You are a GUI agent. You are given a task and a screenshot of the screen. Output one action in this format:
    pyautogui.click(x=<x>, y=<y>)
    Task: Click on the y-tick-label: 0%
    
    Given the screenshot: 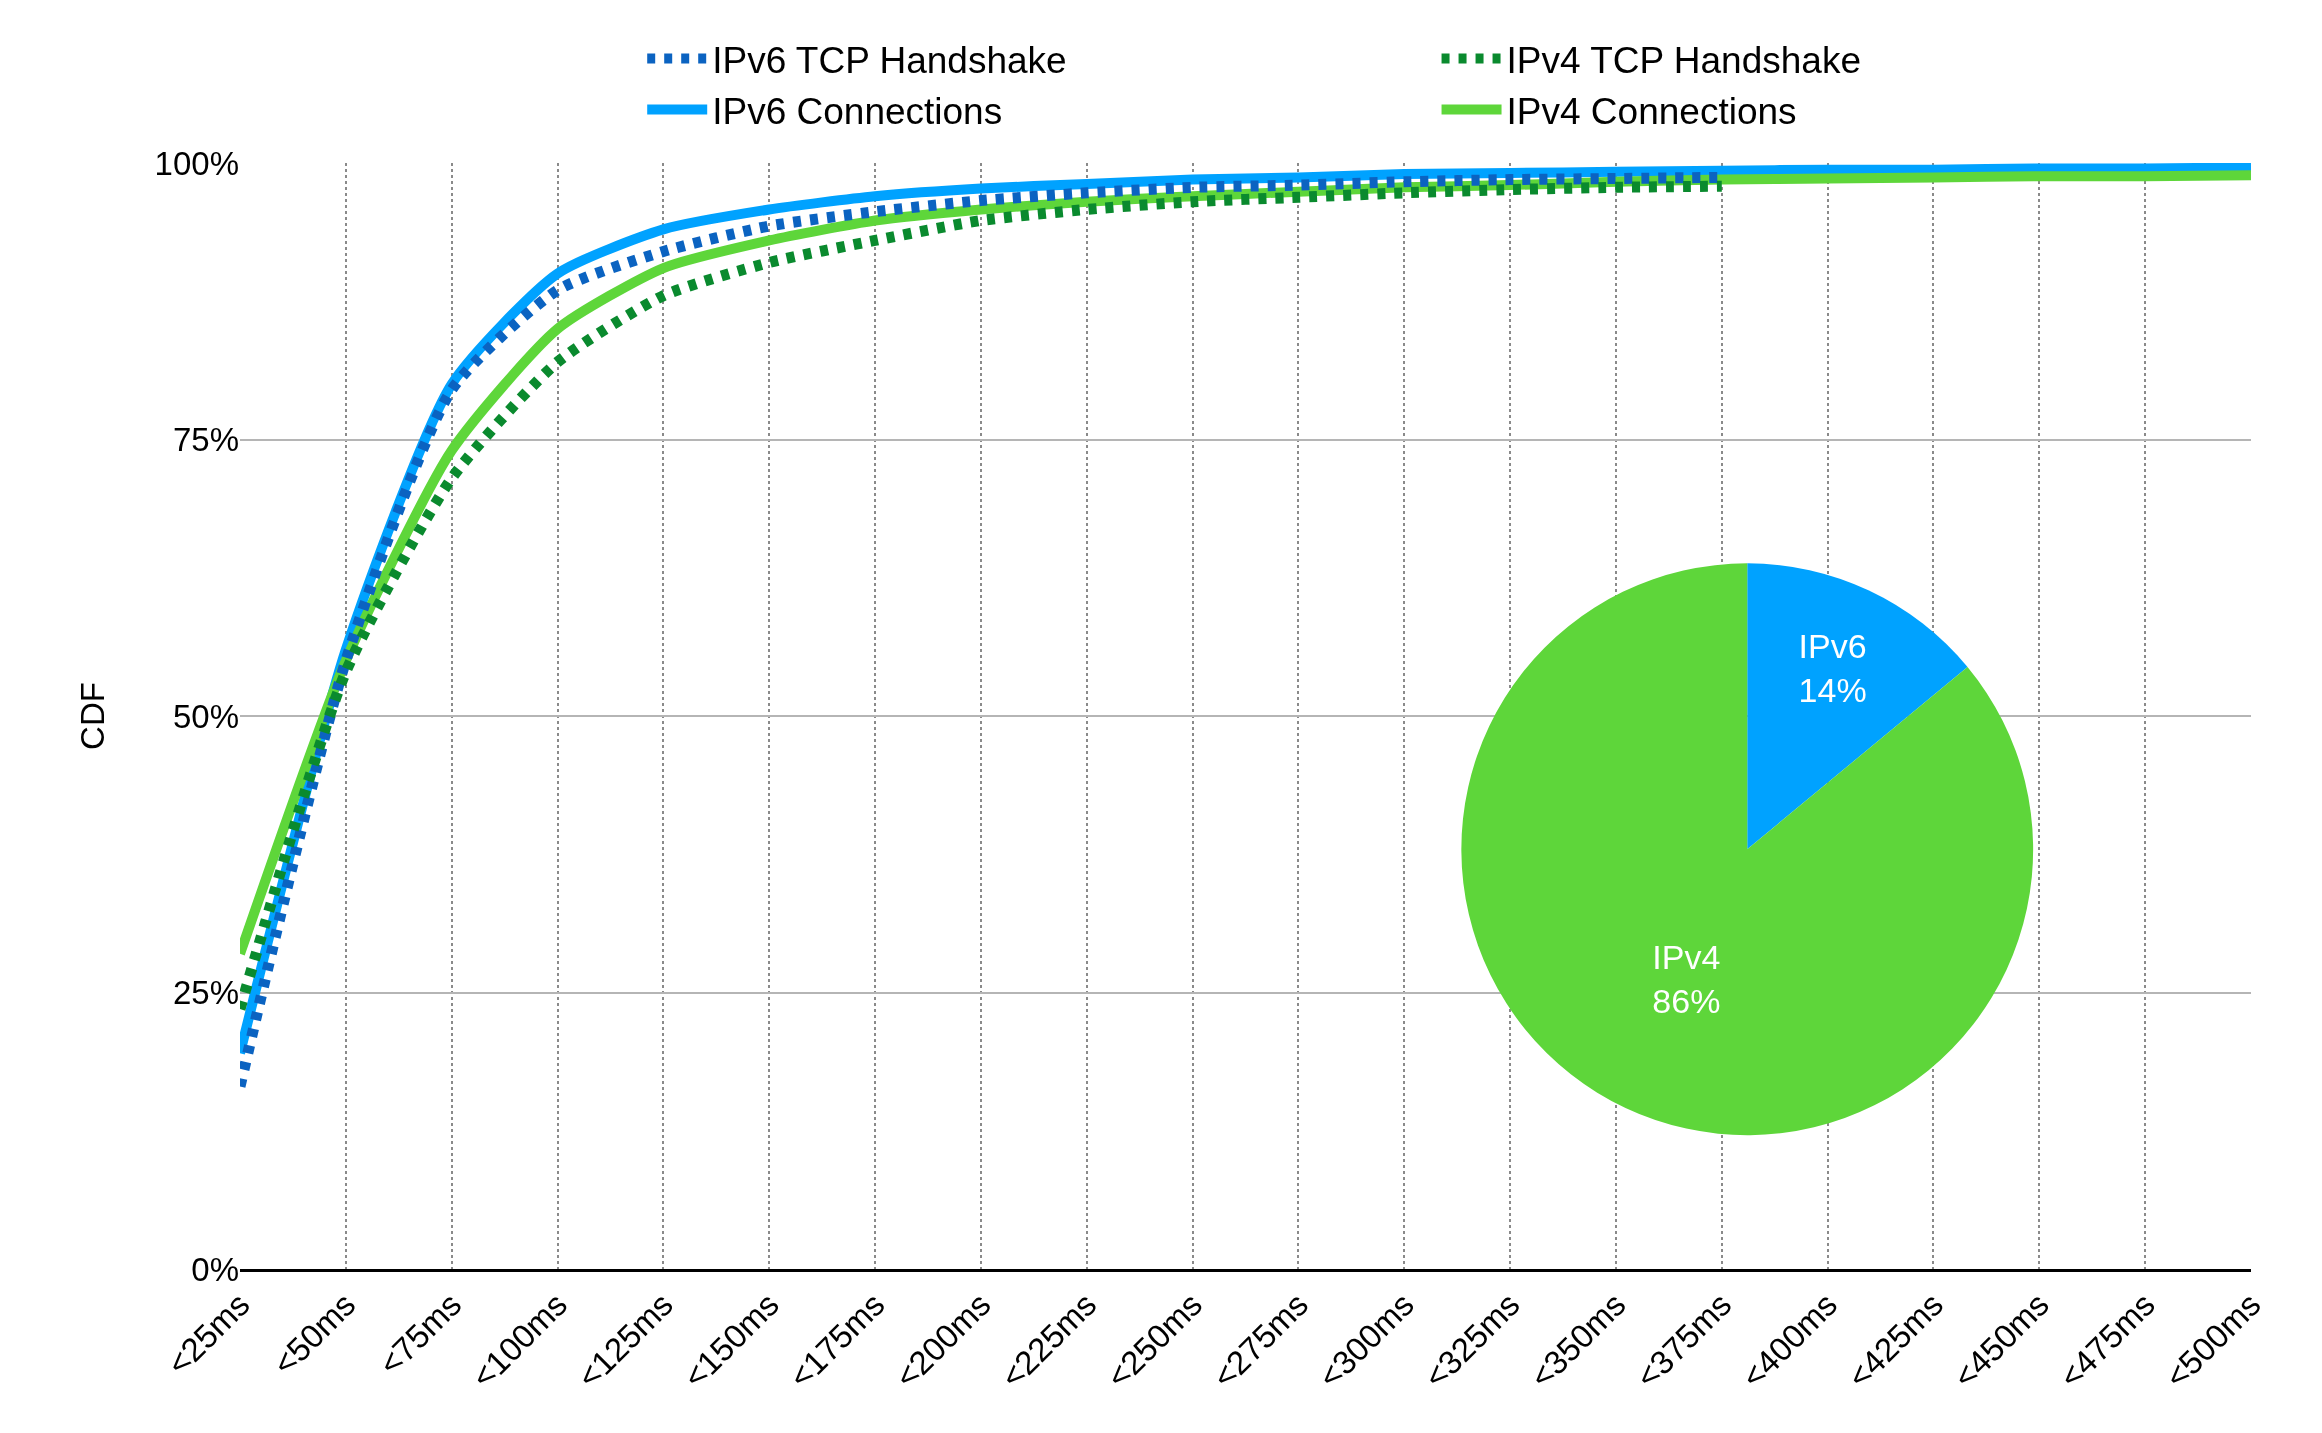 What is the action you would take?
    pyautogui.click(x=215, y=1269)
    